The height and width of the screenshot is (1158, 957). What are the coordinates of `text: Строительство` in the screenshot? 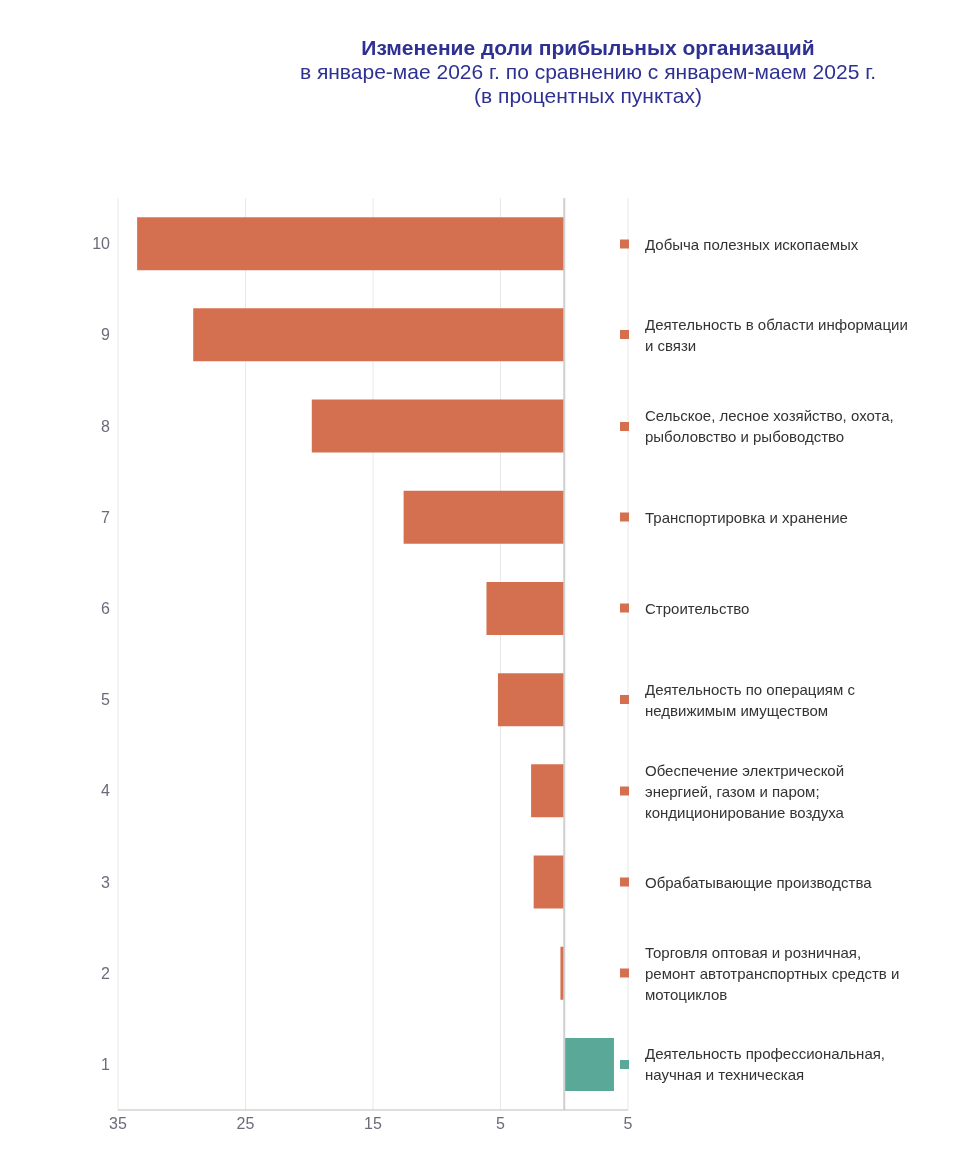 It's located at (697, 608).